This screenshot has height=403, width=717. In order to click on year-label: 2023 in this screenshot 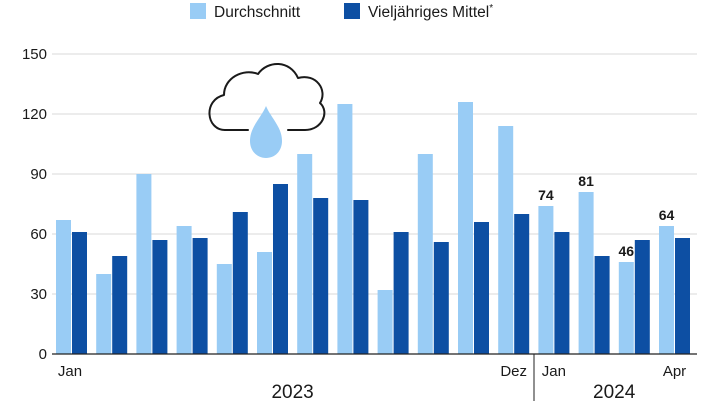, I will do `click(292, 392)`.